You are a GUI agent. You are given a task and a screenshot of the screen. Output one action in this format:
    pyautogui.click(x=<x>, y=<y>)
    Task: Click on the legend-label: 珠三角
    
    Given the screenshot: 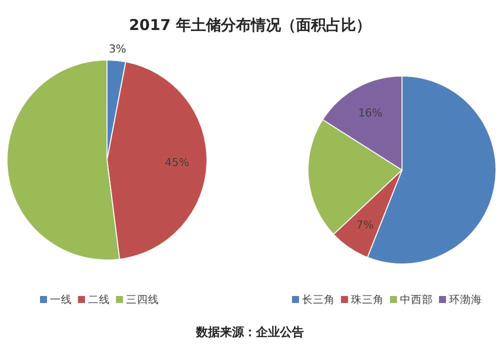 What is the action you would take?
    pyautogui.click(x=367, y=299)
    